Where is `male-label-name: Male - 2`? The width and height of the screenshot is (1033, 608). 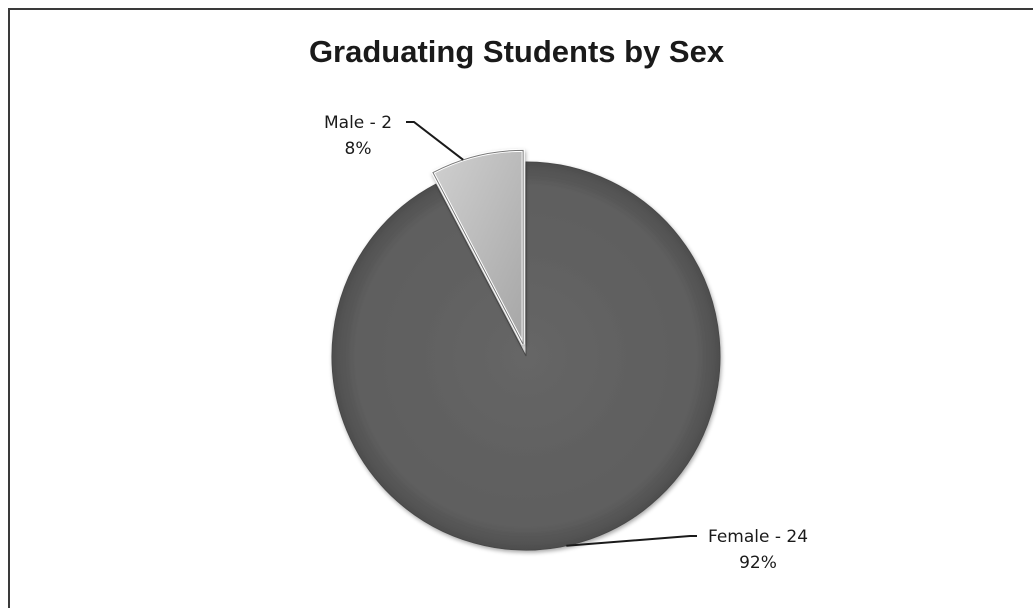 male-label-name: Male - 2 is located at coordinates (358, 123).